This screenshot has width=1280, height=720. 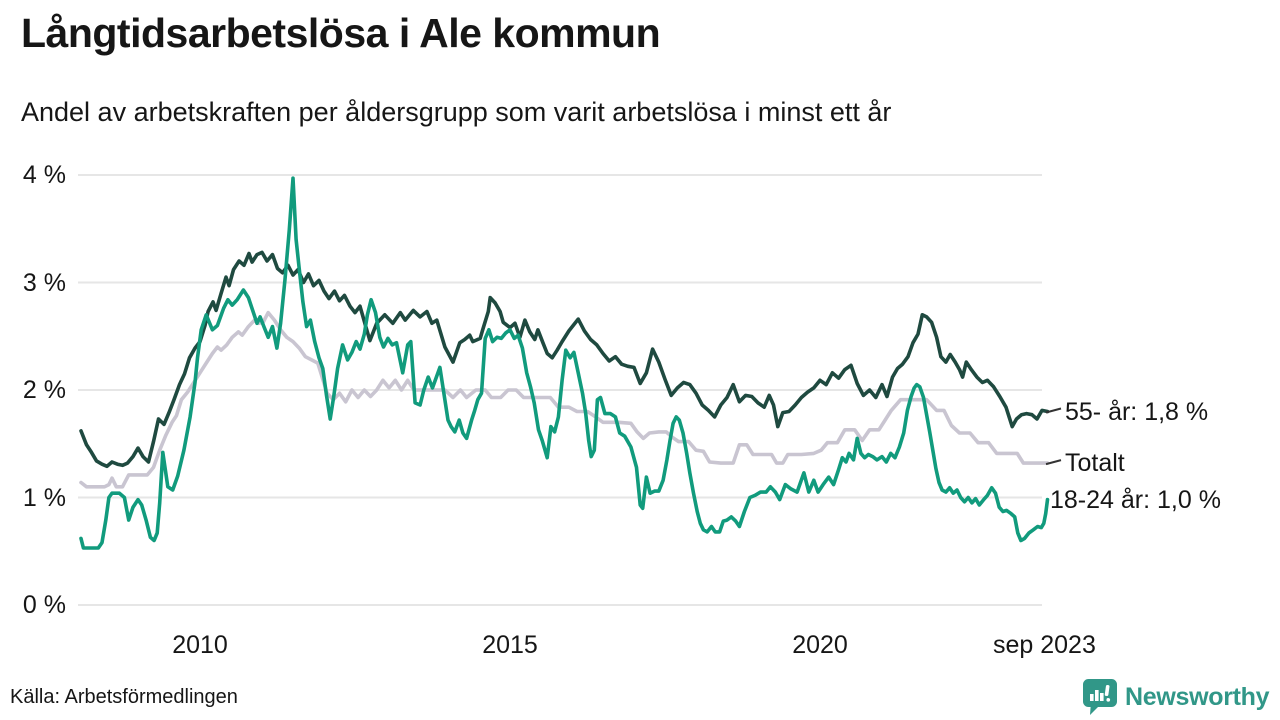 What do you see at coordinates (44, 497) in the screenshot?
I see `y-axis-tick-label: 1 %` at bounding box center [44, 497].